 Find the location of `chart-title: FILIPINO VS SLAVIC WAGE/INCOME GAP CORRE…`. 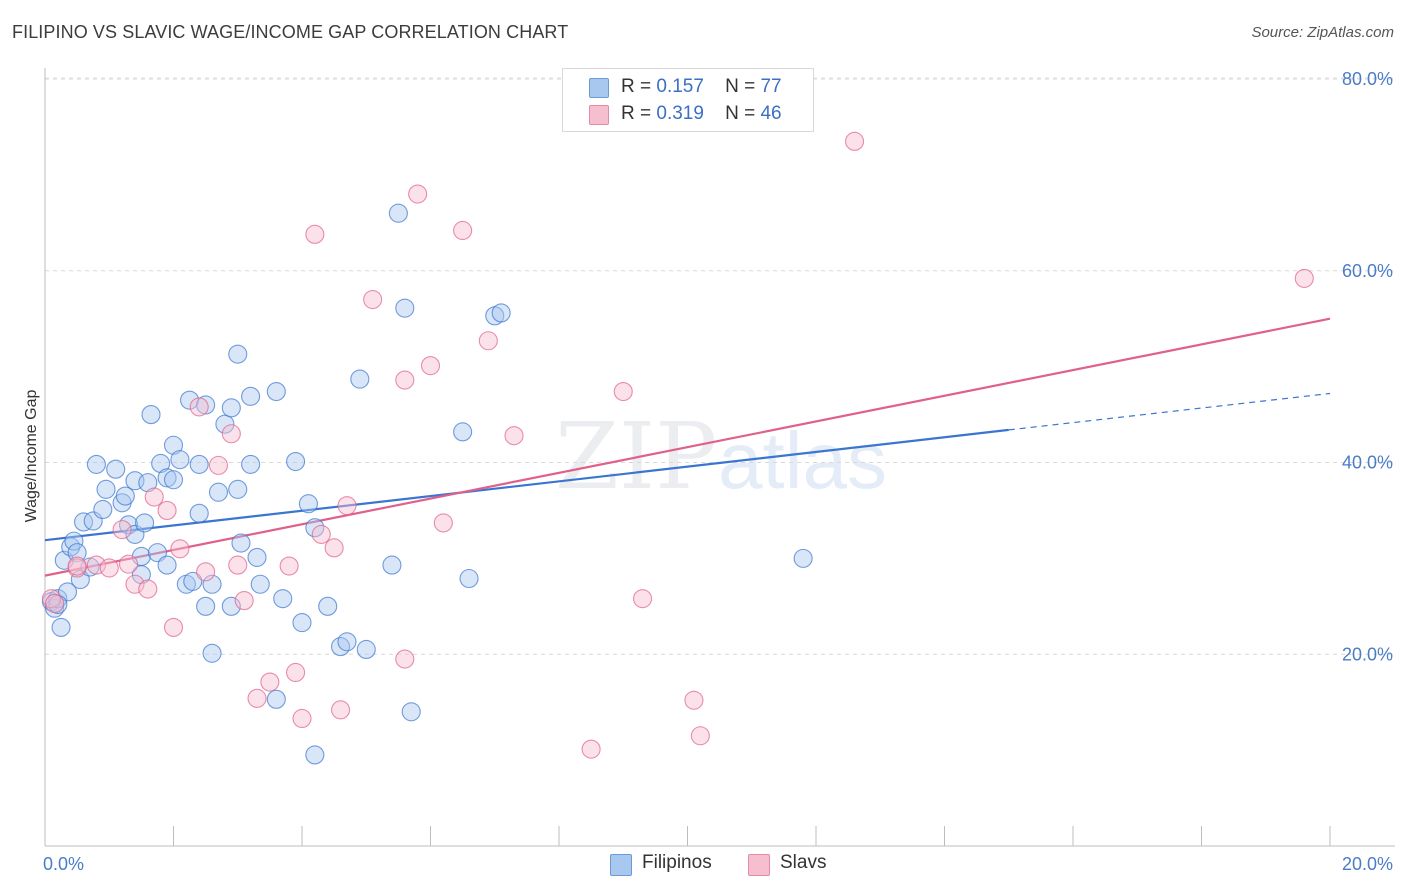

chart-title: FILIPINO VS SLAVIC WAGE/INCOME GAP CORRE… is located at coordinates (290, 32).